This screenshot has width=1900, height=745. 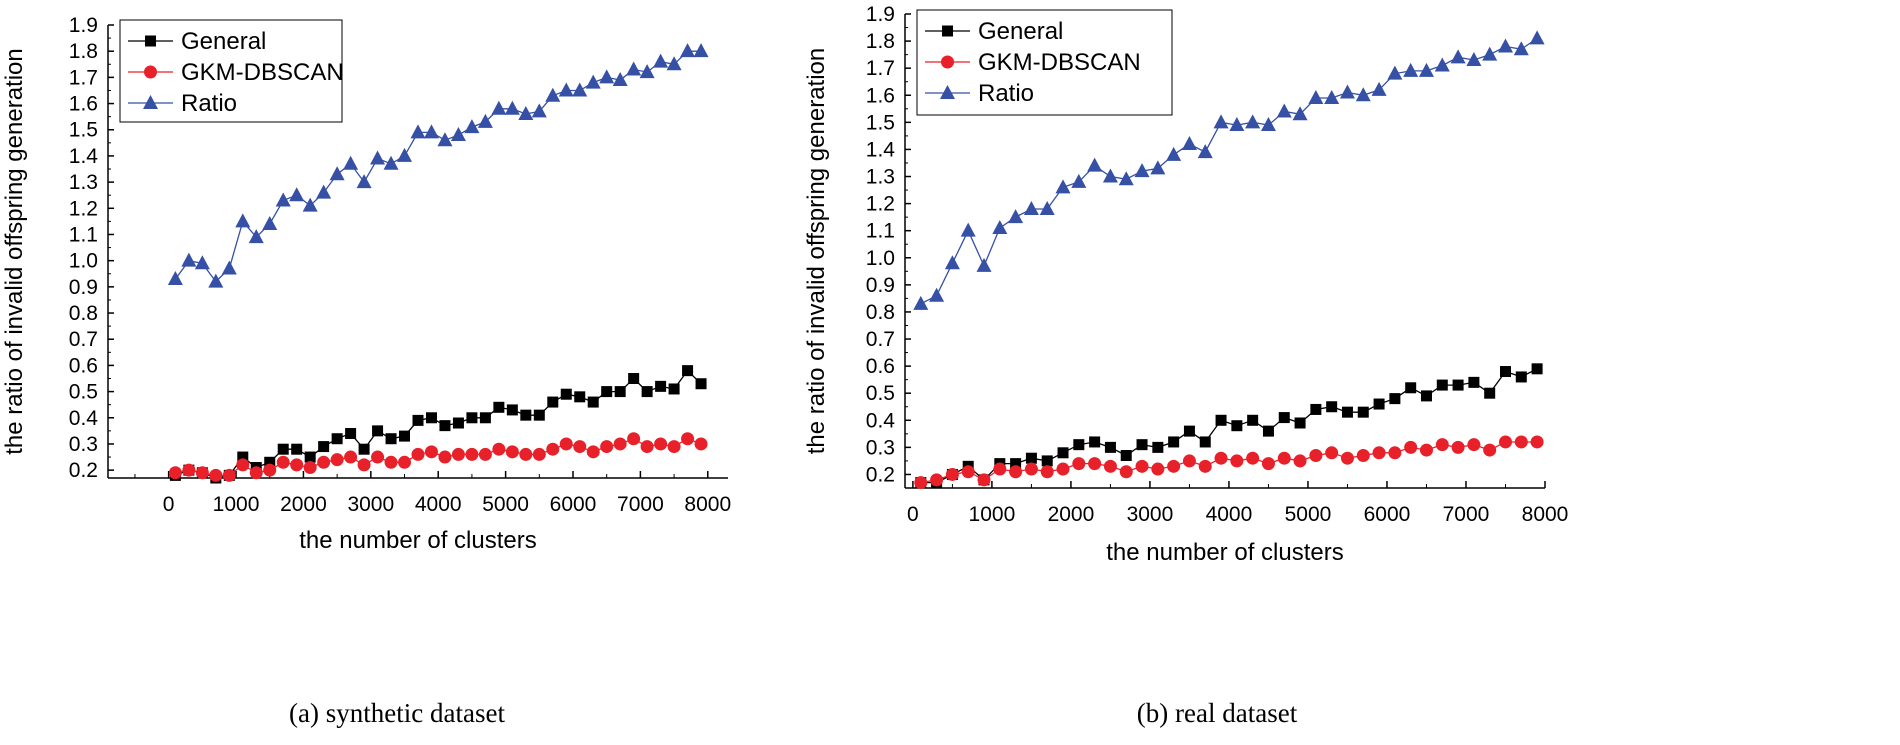 I want to click on chart-caption: (b) real dataset, so click(x=1217, y=713).